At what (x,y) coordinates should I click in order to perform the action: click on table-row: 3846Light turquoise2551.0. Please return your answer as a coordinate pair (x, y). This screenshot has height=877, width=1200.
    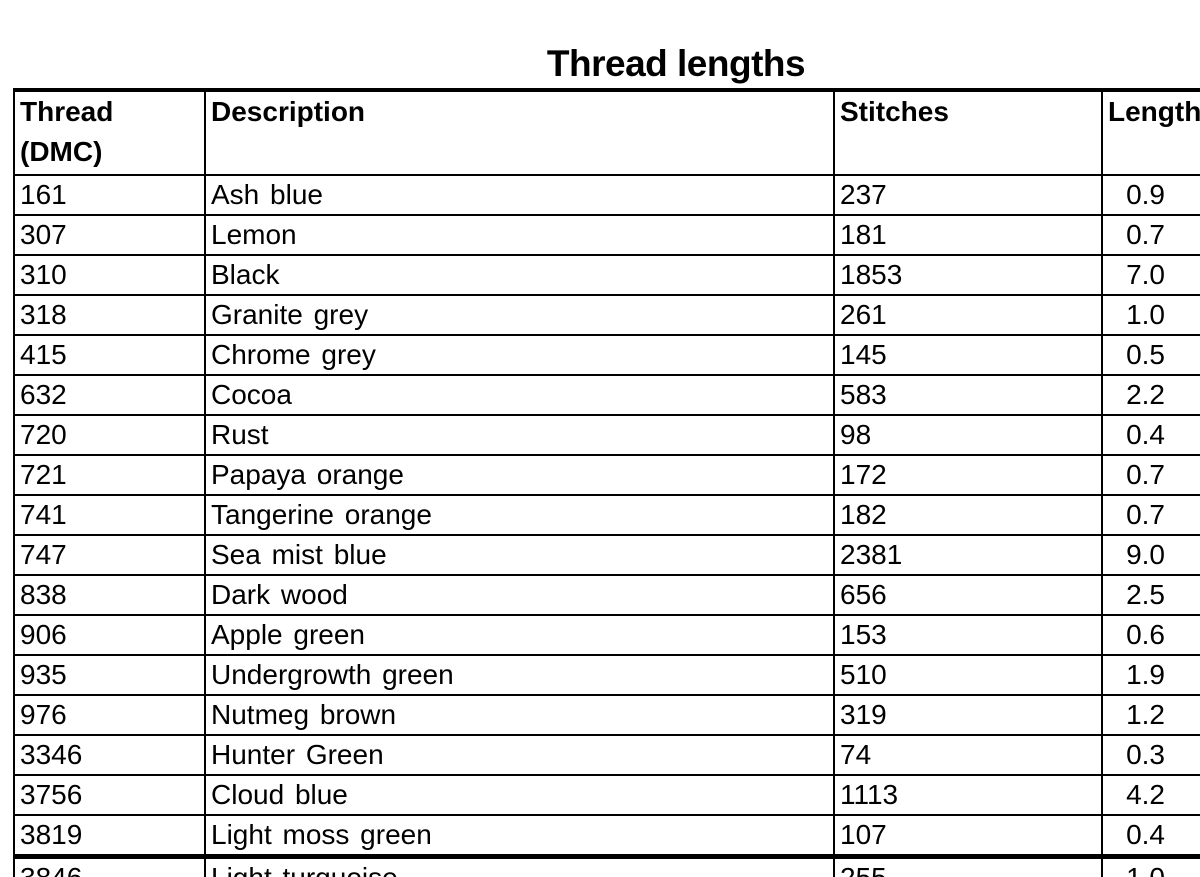
    Looking at the image, I should click on (606, 865).